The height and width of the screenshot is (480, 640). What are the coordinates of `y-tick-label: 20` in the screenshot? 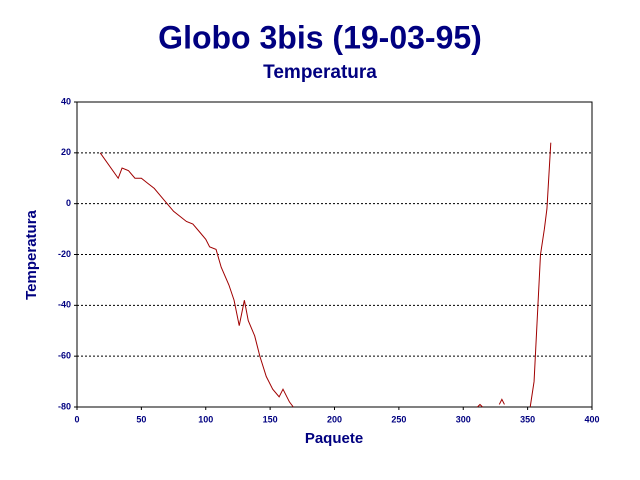 It's located at (66, 152).